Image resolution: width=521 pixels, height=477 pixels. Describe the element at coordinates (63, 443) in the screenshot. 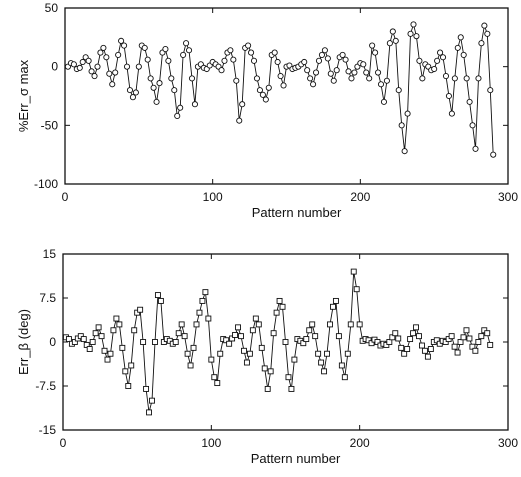

I see `x-tick-label: 0` at that location.